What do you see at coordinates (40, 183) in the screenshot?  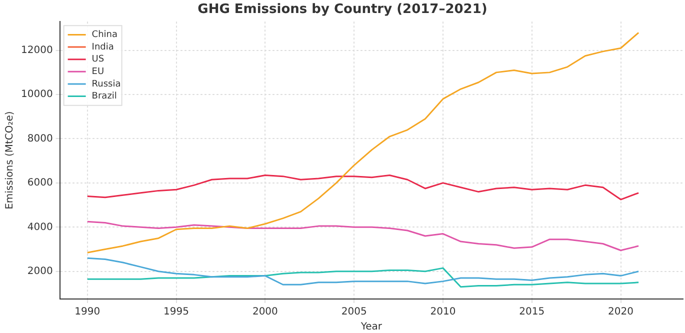 I see `y-tick-label: 6000` at bounding box center [40, 183].